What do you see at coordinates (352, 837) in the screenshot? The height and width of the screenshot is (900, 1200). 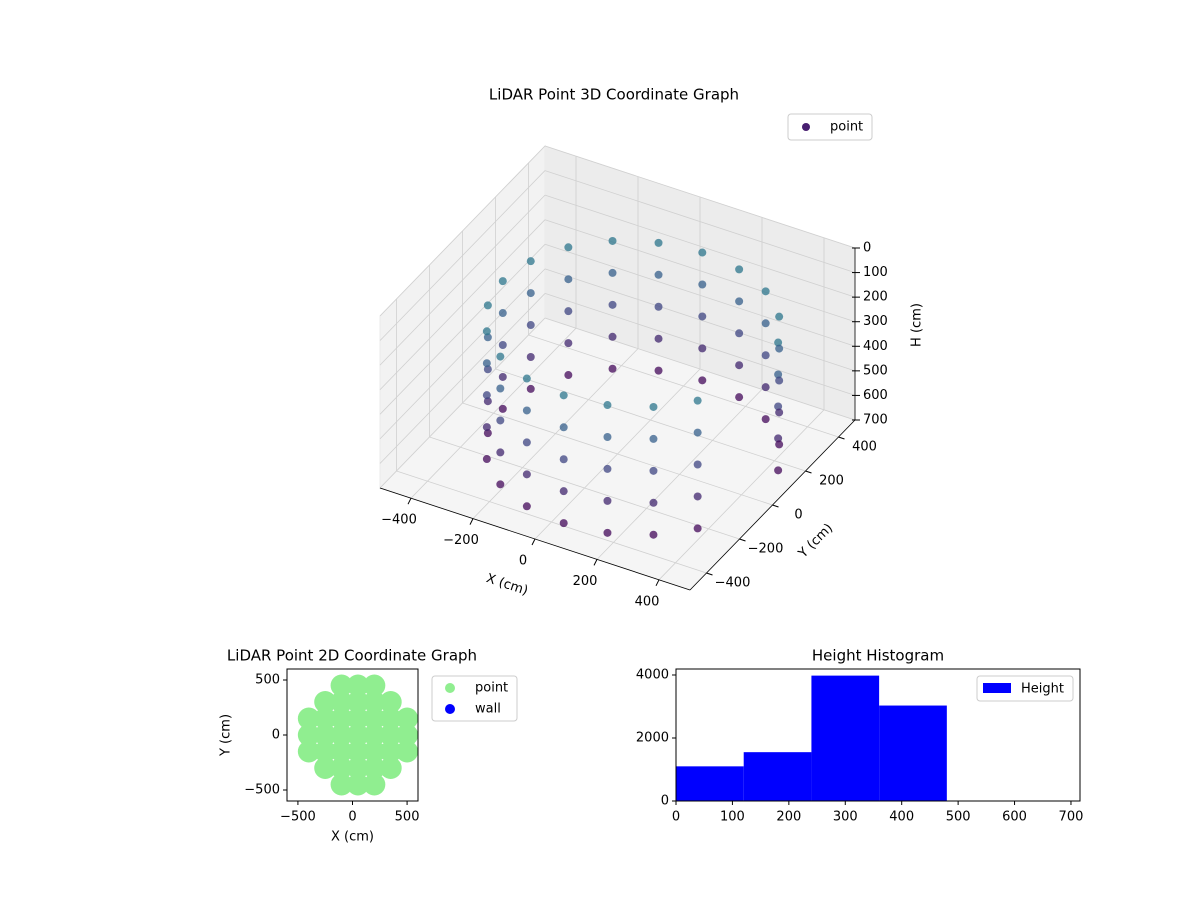 I see `x-axis-label: X (cm)` at bounding box center [352, 837].